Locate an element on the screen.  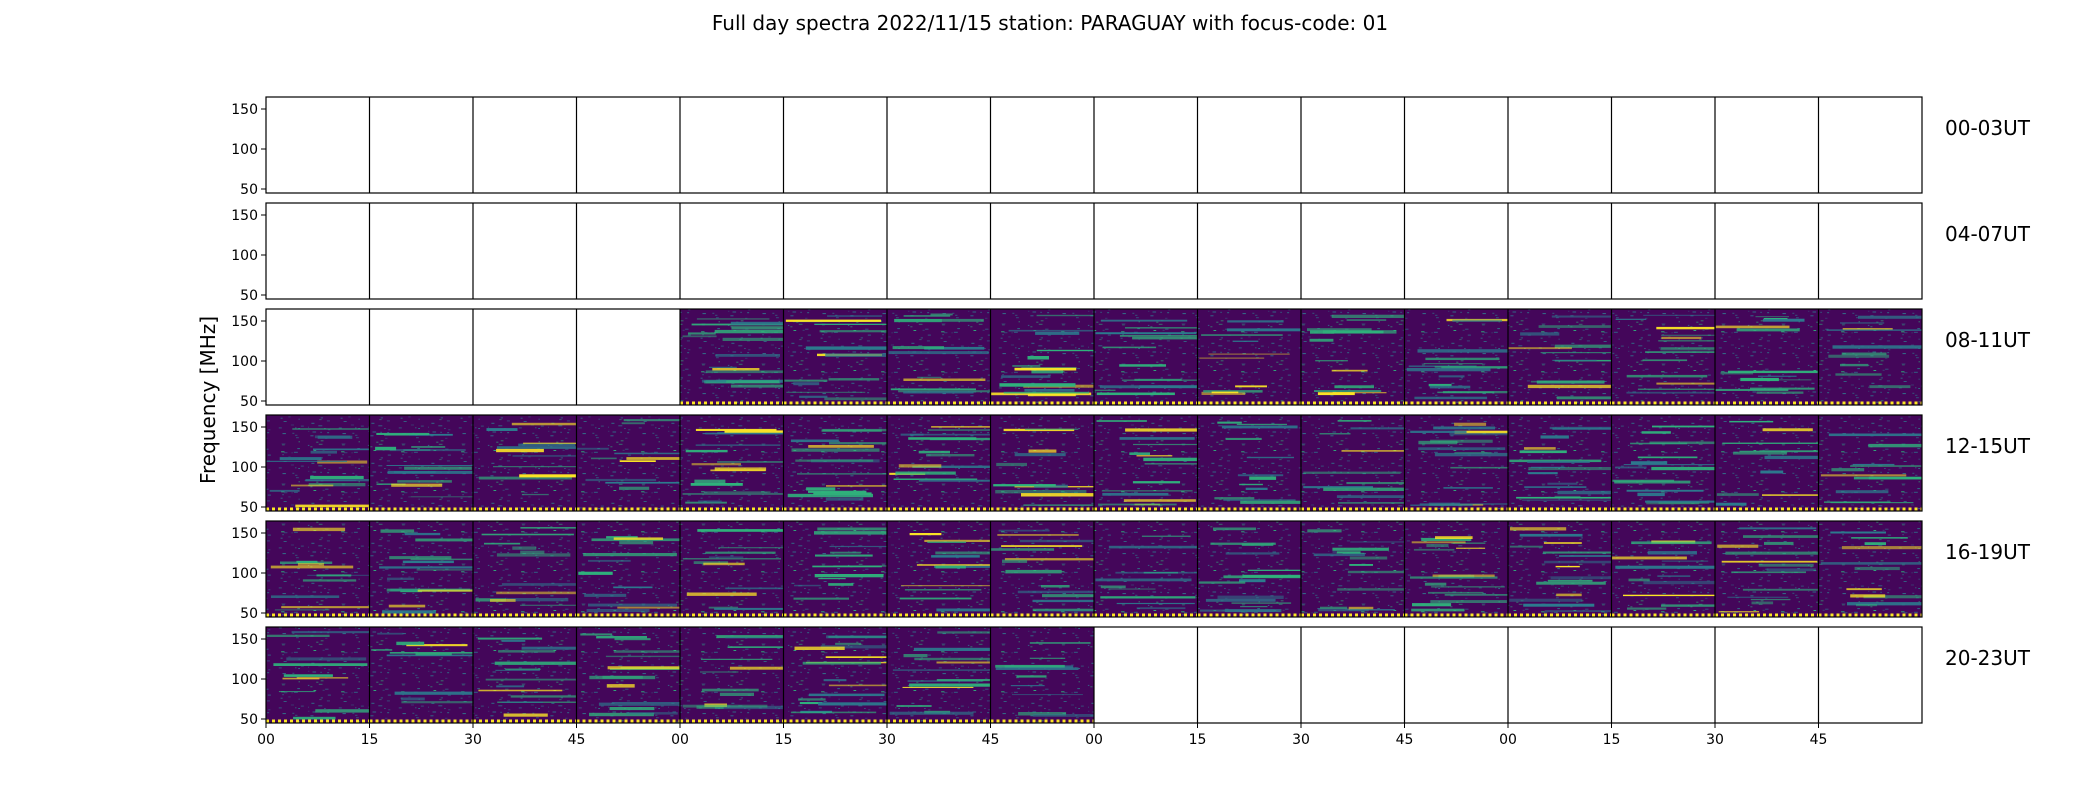
row-label: 20-23UT is located at coordinates (1988, 658).